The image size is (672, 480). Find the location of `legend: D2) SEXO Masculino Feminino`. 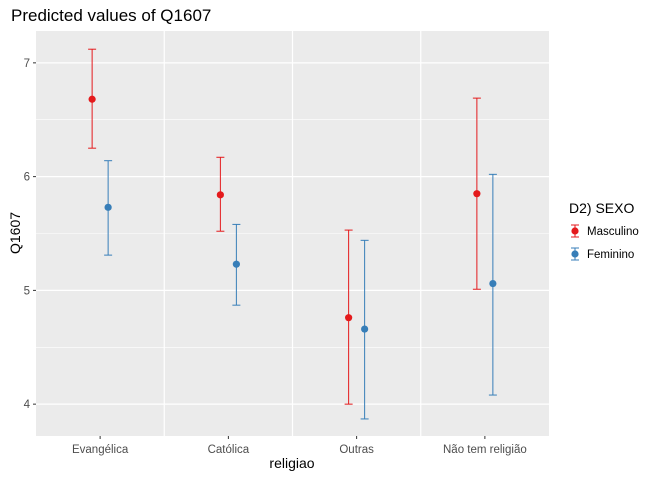

legend: D2) SEXO Masculino Feminino is located at coordinates (604, 230).